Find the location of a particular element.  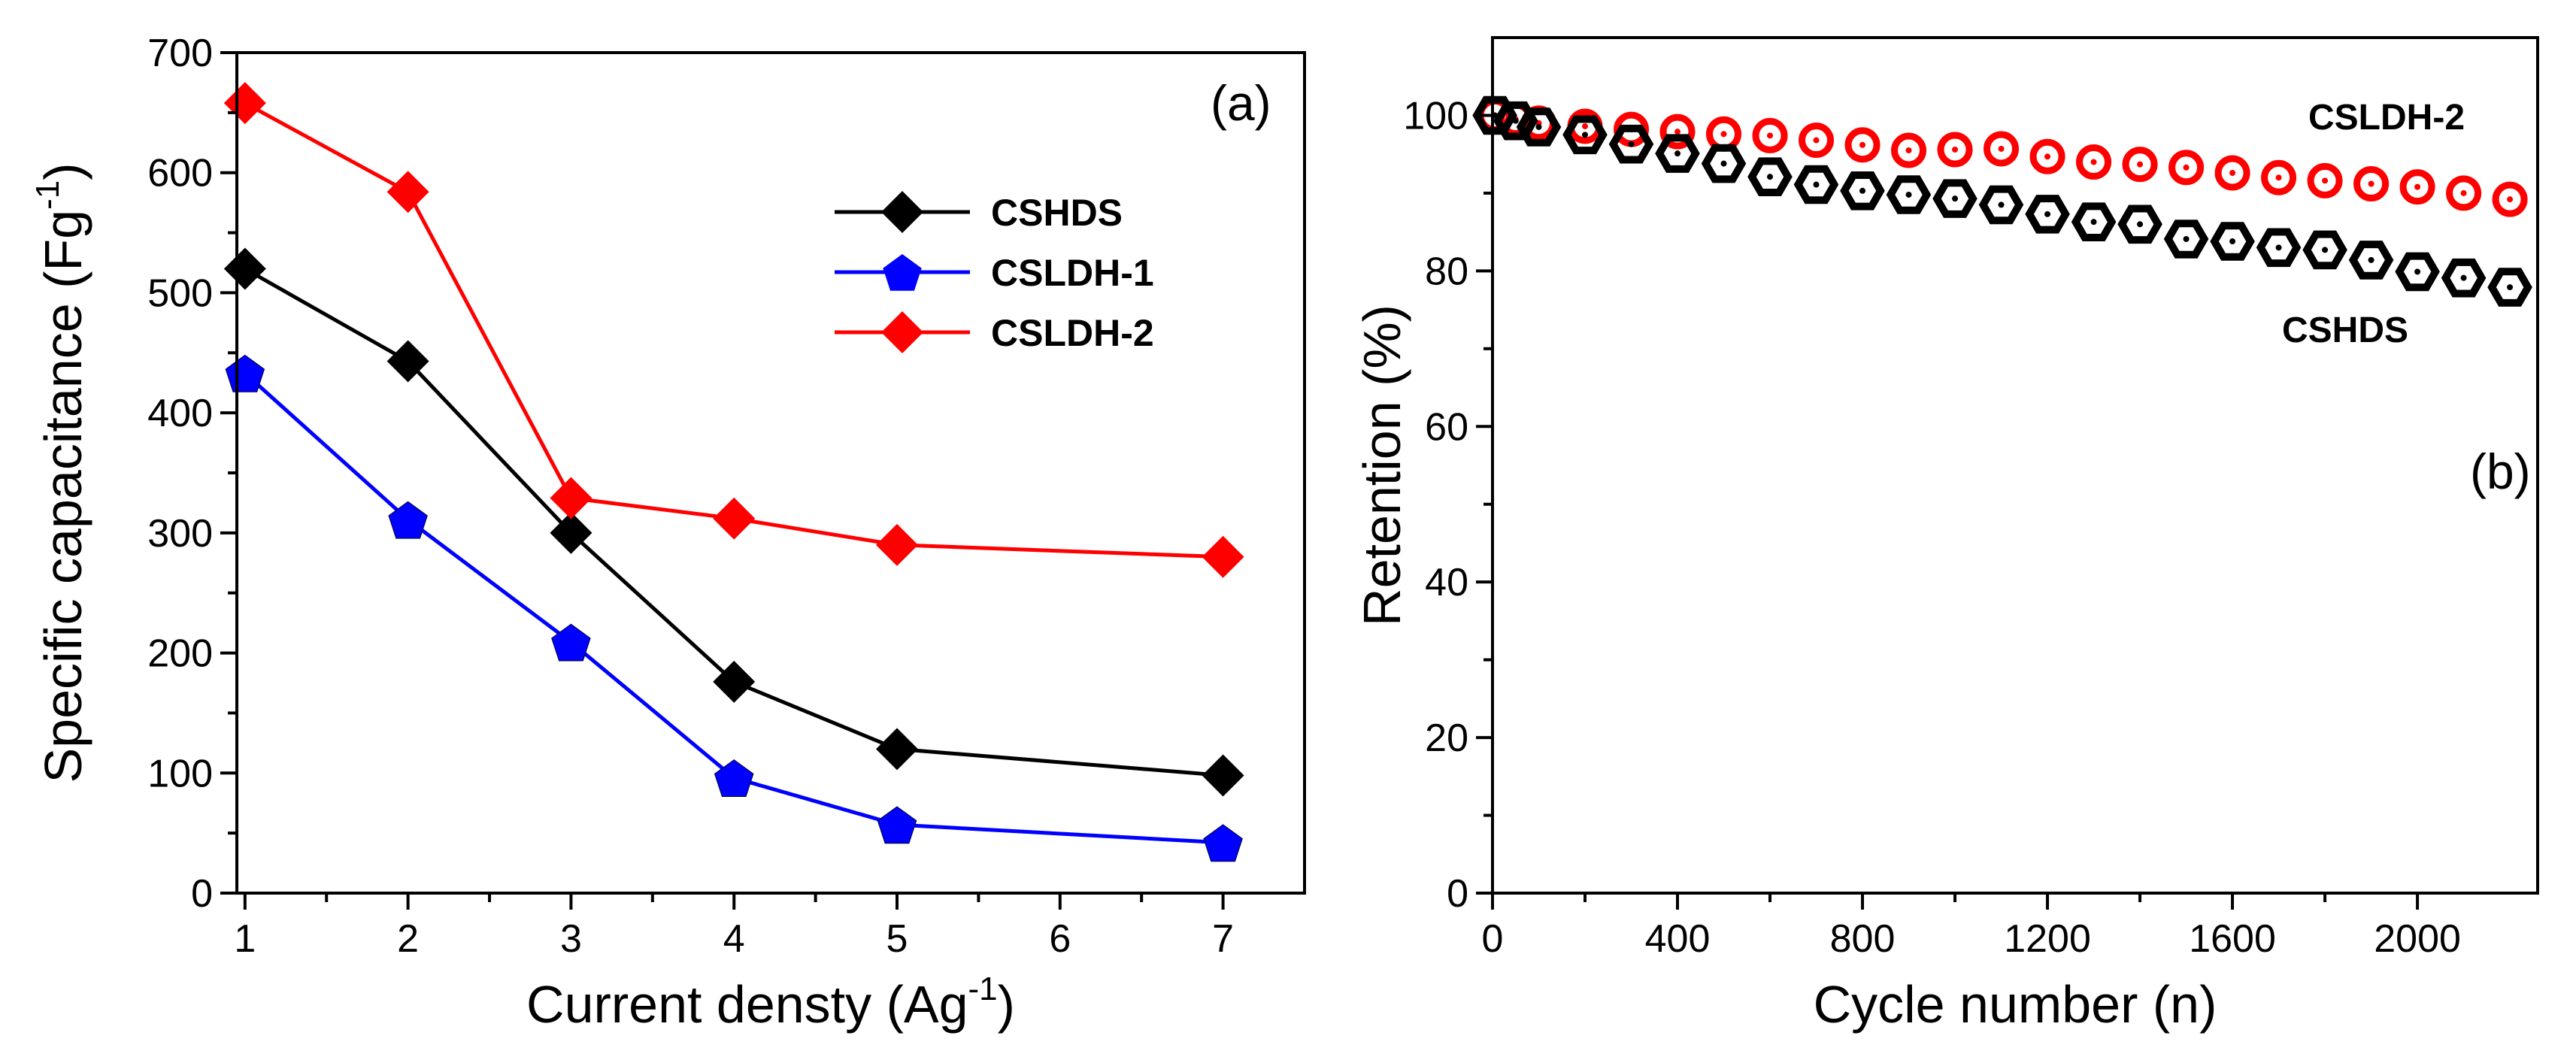

panel-a-x-tick-label: 1 is located at coordinates (245, 939).